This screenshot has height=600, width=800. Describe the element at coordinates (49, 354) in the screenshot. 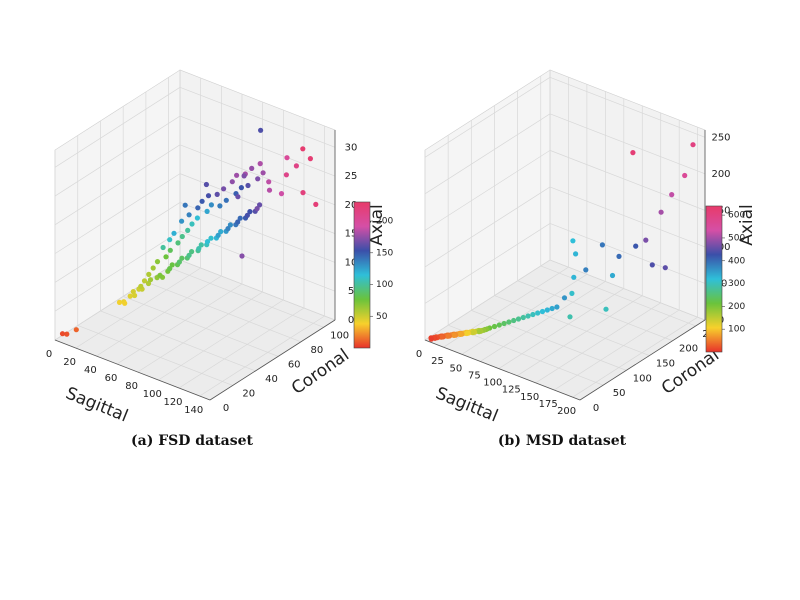

I see `x-tick-label: 0` at that location.